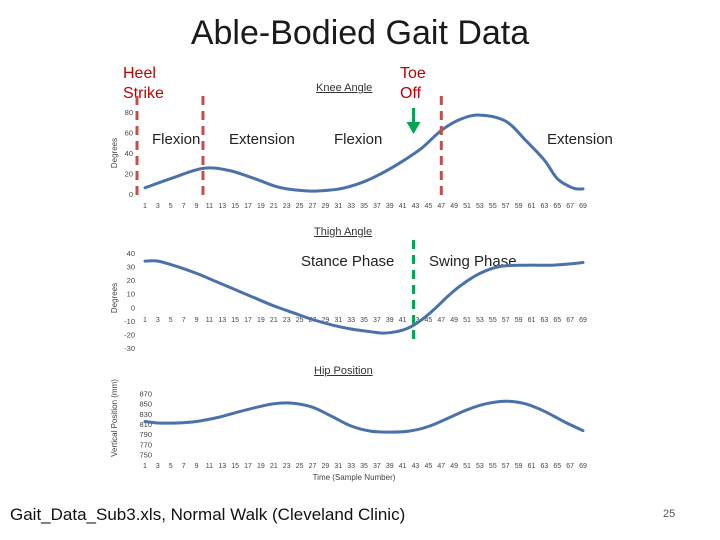 The image size is (720, 540). What do you see at coordinates (261, 320) in the screenshot?
I see `thigh-xtick-label: 19` at bounding box center [261, 320].